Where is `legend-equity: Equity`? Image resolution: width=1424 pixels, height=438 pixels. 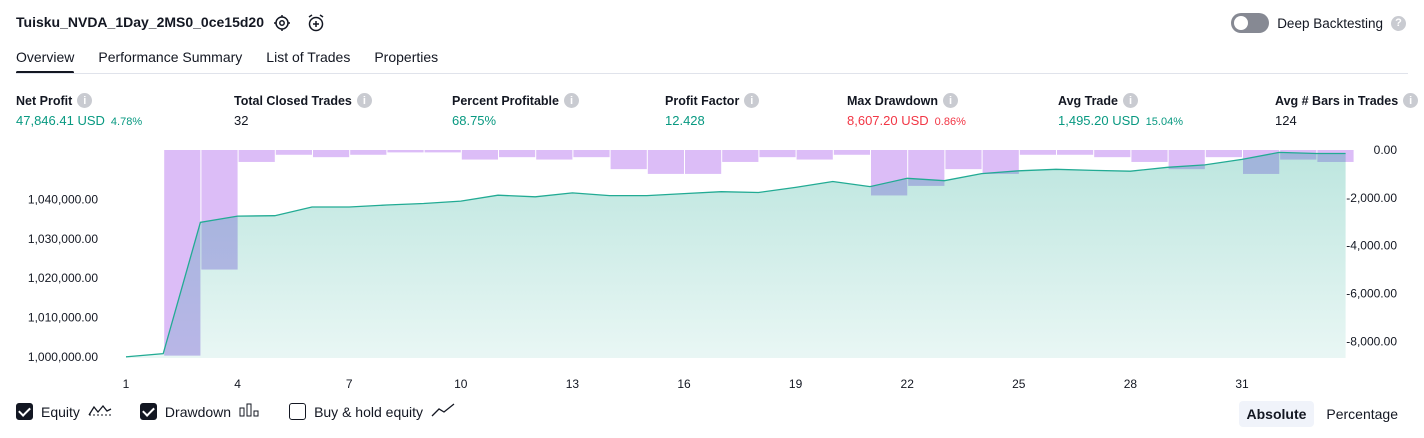 legend-equity: Equity is located at coordinates (64, 411).